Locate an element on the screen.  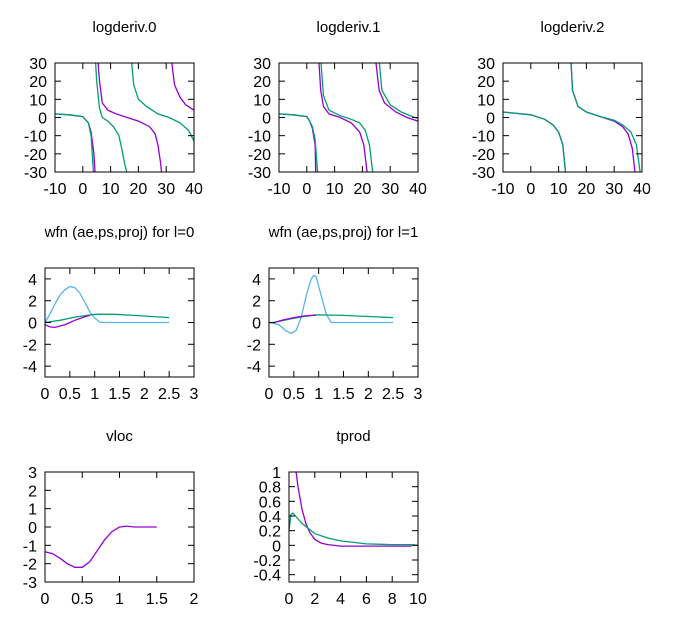
chart-title: logderiv.1 is located at coordinates (349, 27).